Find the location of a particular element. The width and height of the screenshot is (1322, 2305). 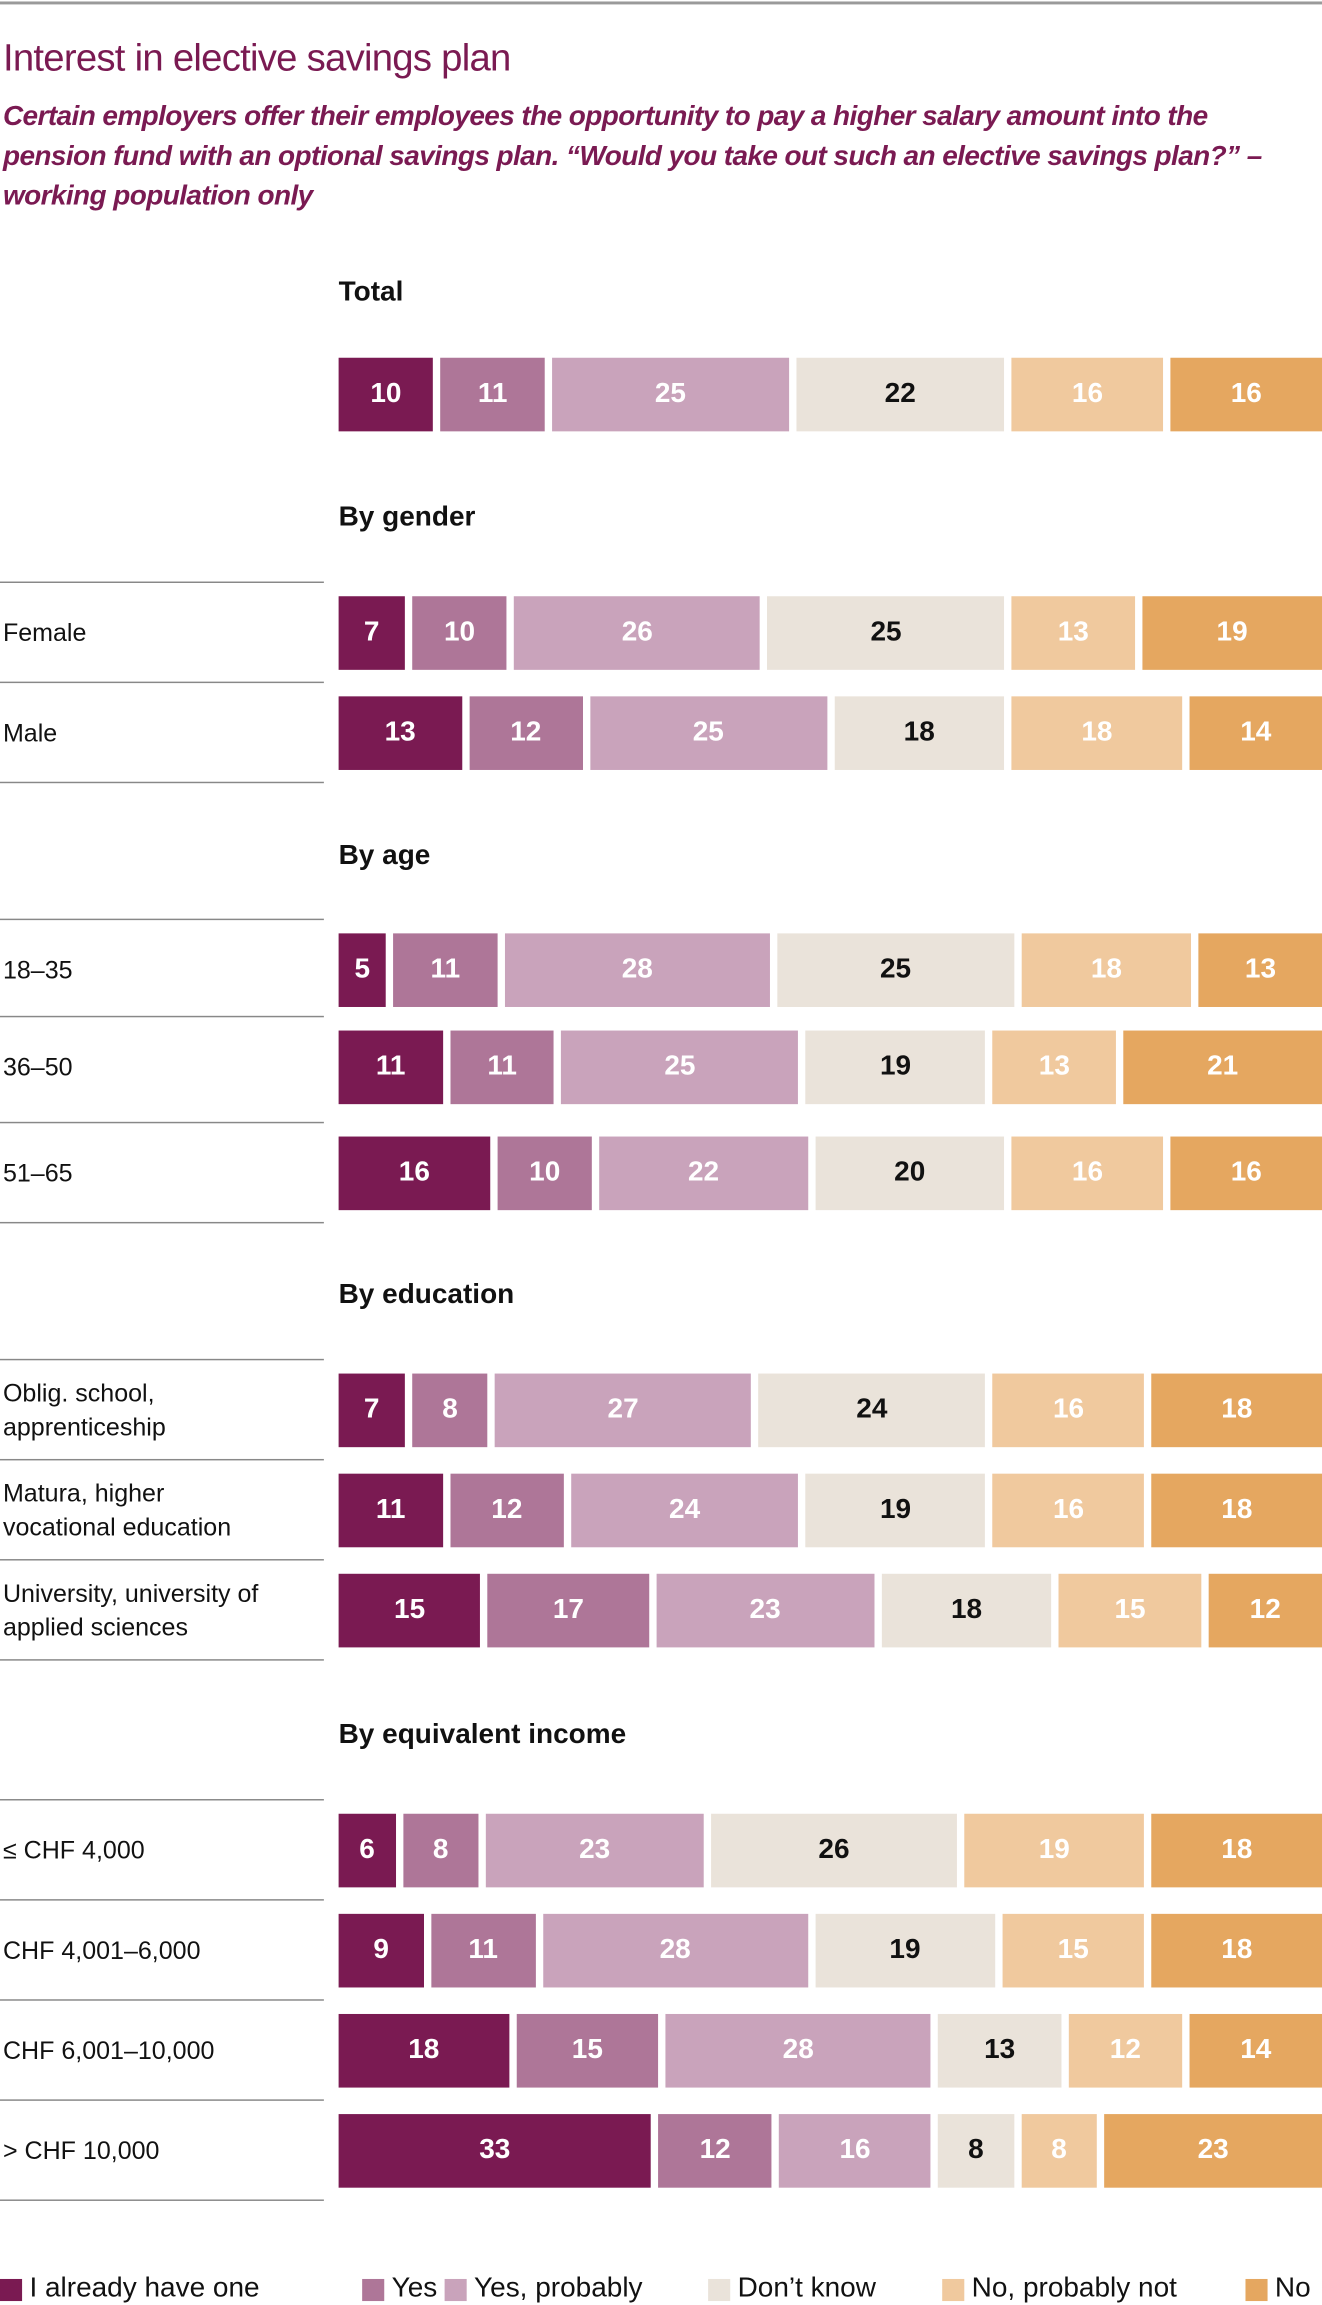

bar-segment-no-probably-not: 19 is located at coordinates (1054, 1850).